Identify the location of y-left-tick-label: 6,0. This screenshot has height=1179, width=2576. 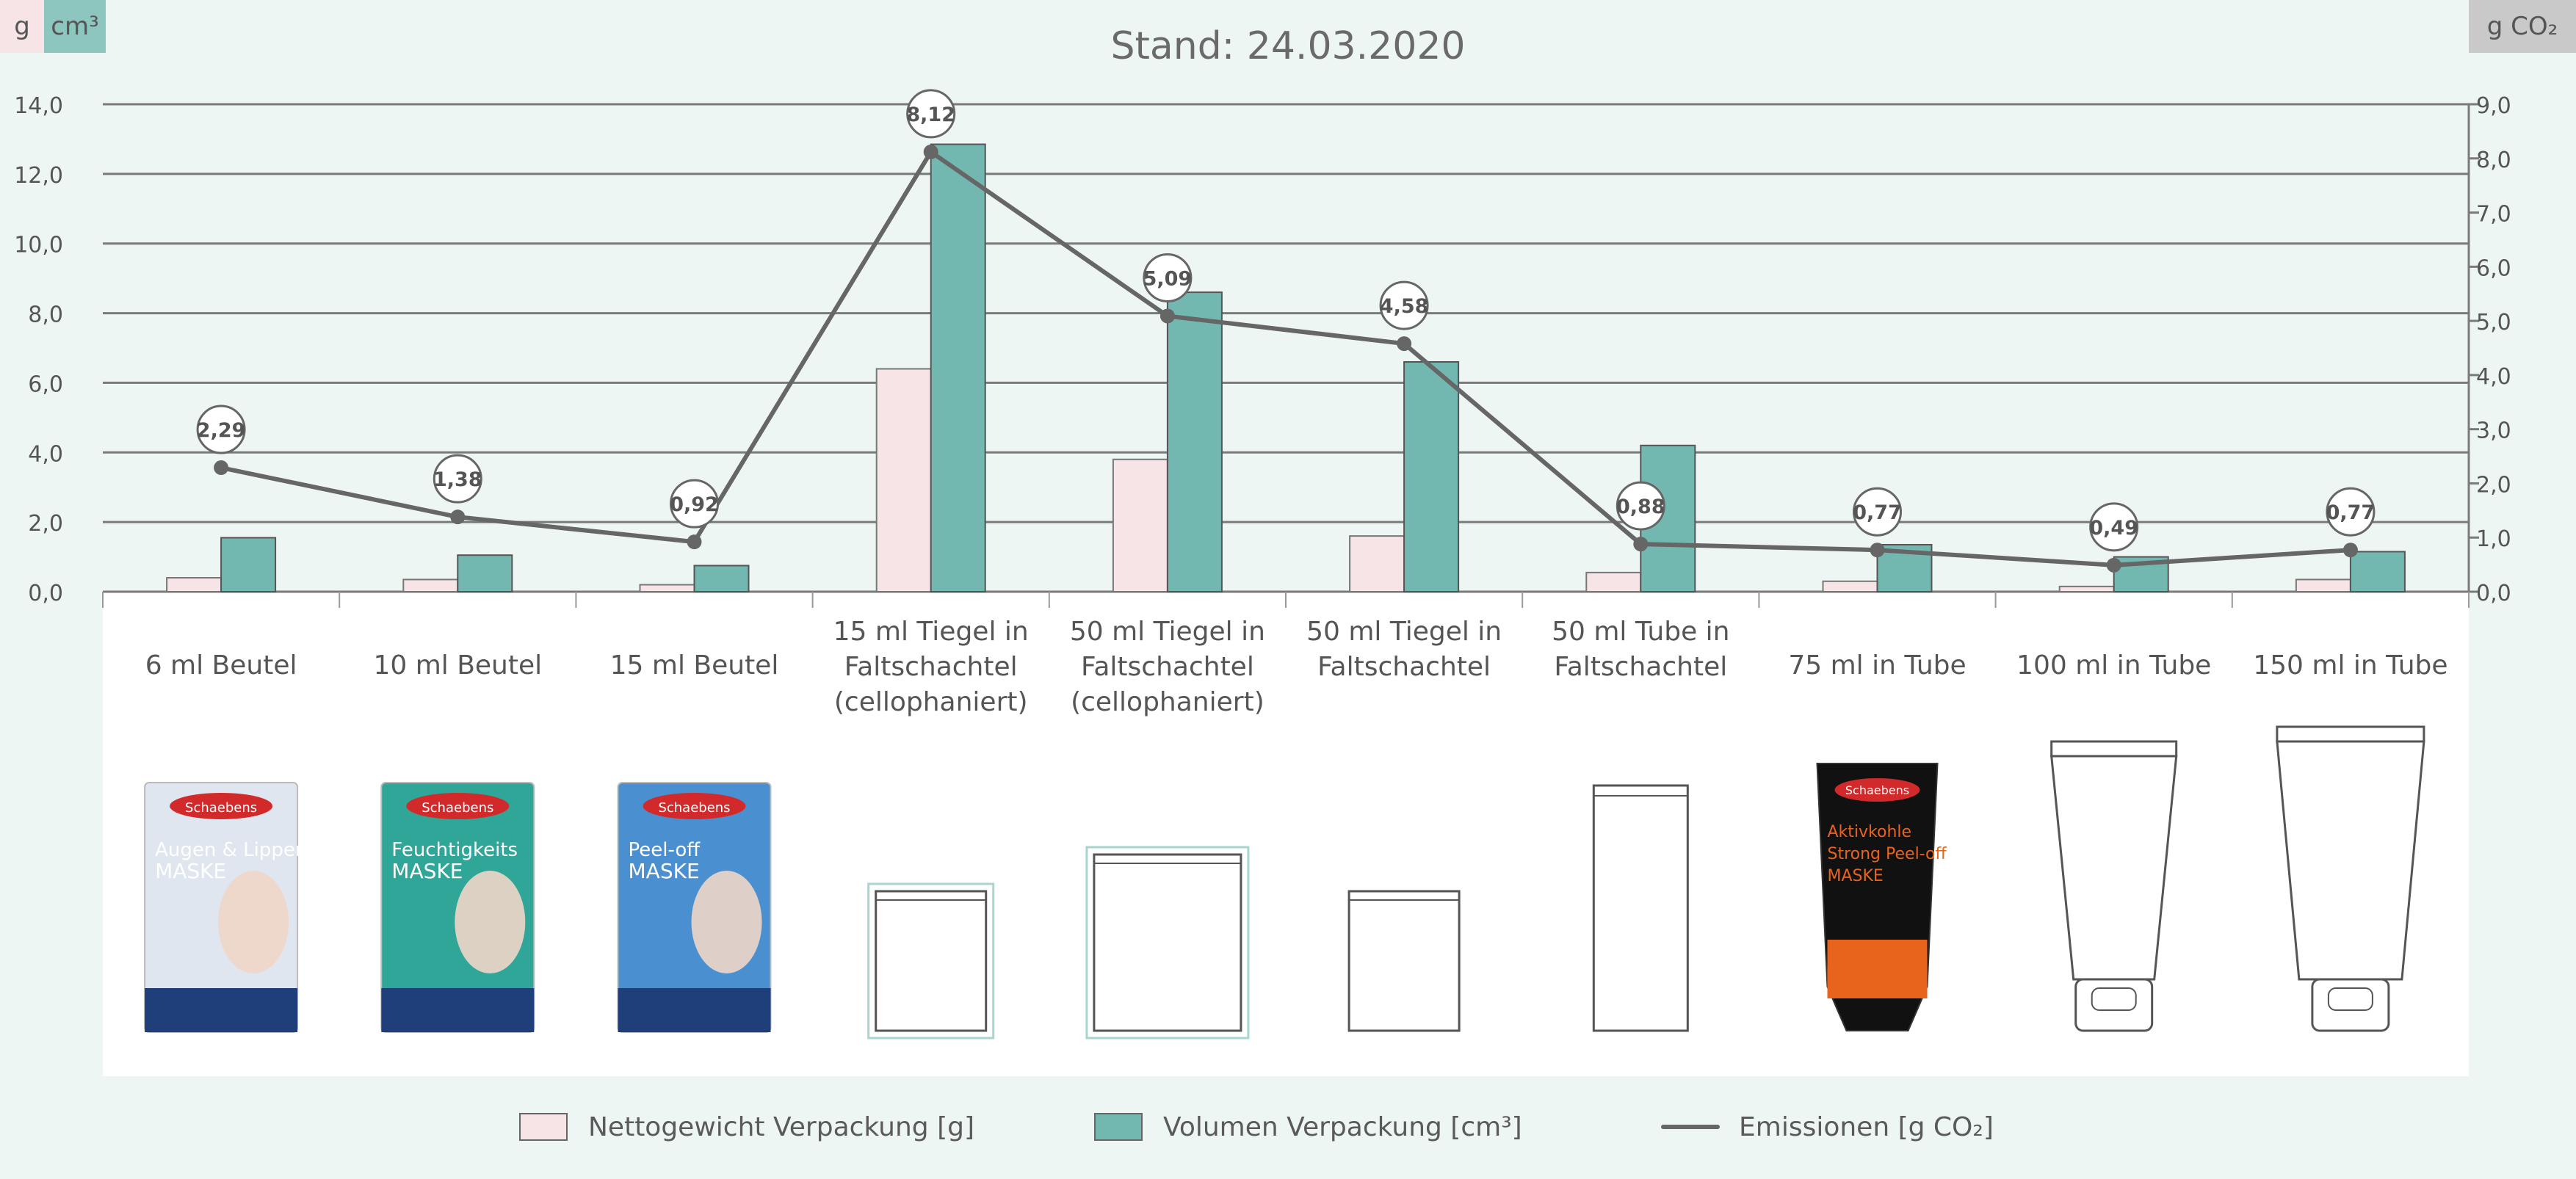
(45, 384).